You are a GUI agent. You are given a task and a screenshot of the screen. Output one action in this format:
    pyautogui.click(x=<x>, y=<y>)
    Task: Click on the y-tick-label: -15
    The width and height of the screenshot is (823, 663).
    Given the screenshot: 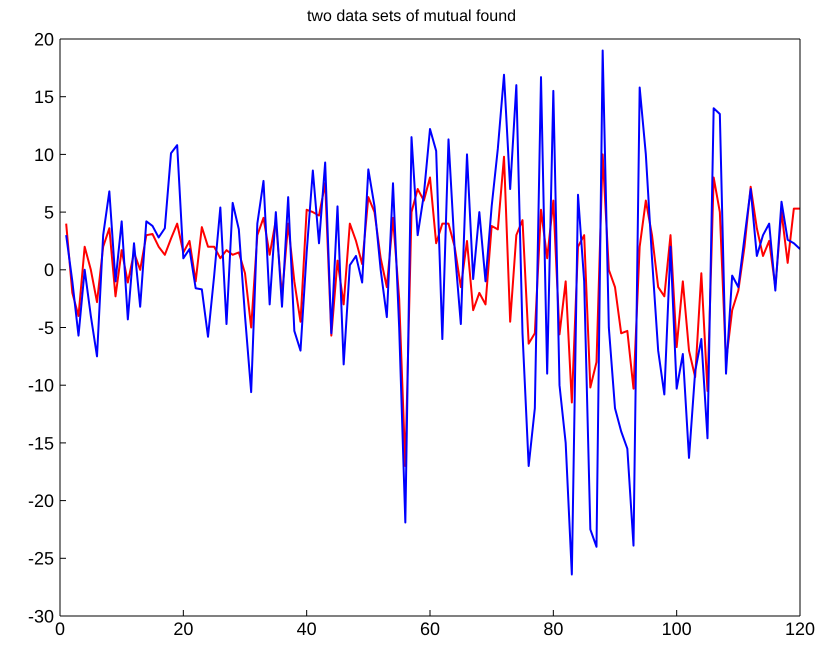 What is the action you would take?
    pyautogui.click(x=41, y=443)
    